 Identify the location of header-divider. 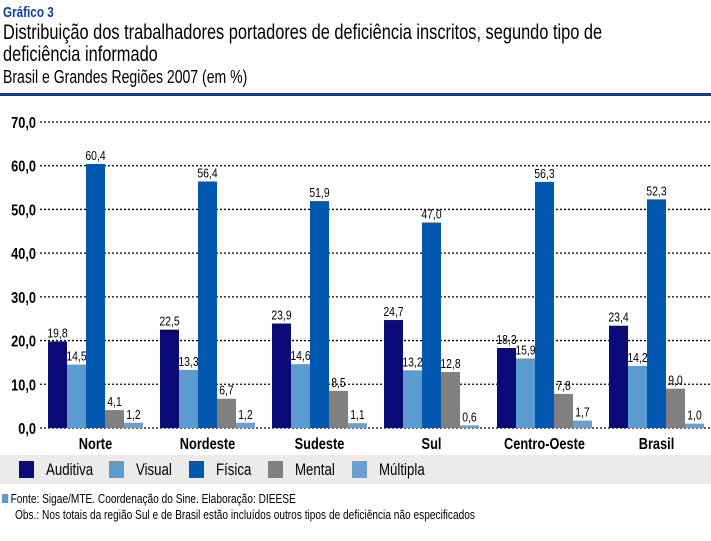
(355, 94).